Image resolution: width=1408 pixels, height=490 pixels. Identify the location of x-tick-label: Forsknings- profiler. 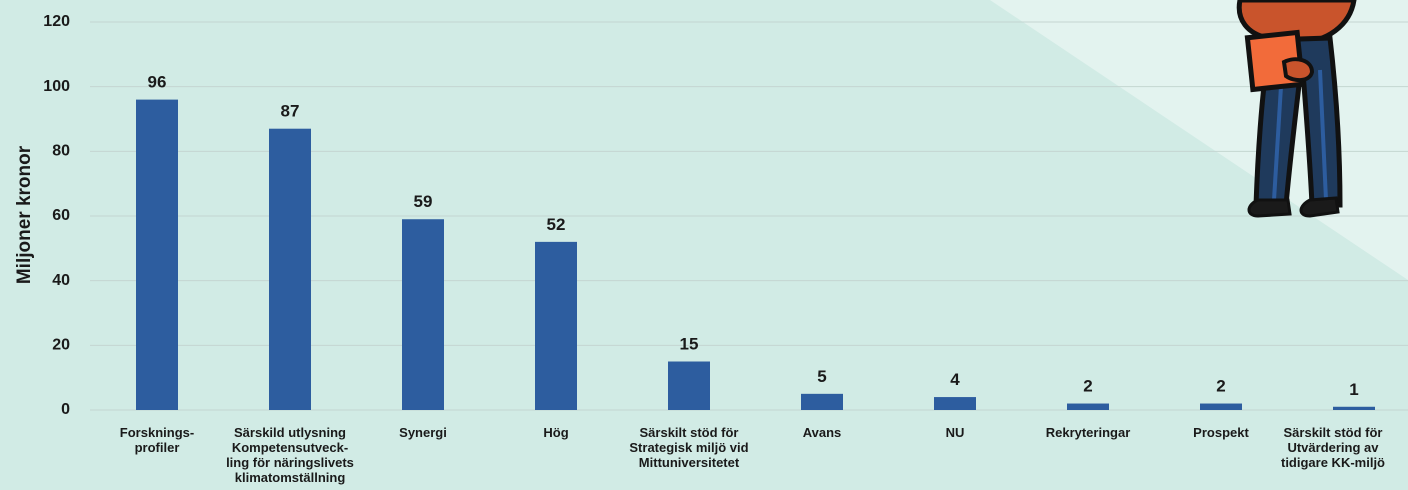
(157, 440).